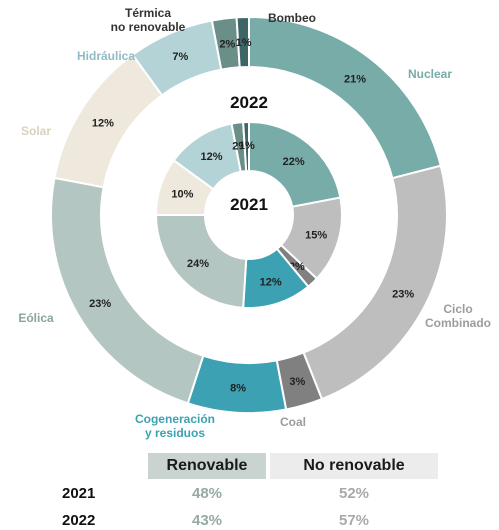 The width and height of the screenshot is (499, 530). Describe the element at coordinates (292, 18) in the screenshot. I see `category-label-bombeo: Bombeo` at that location.